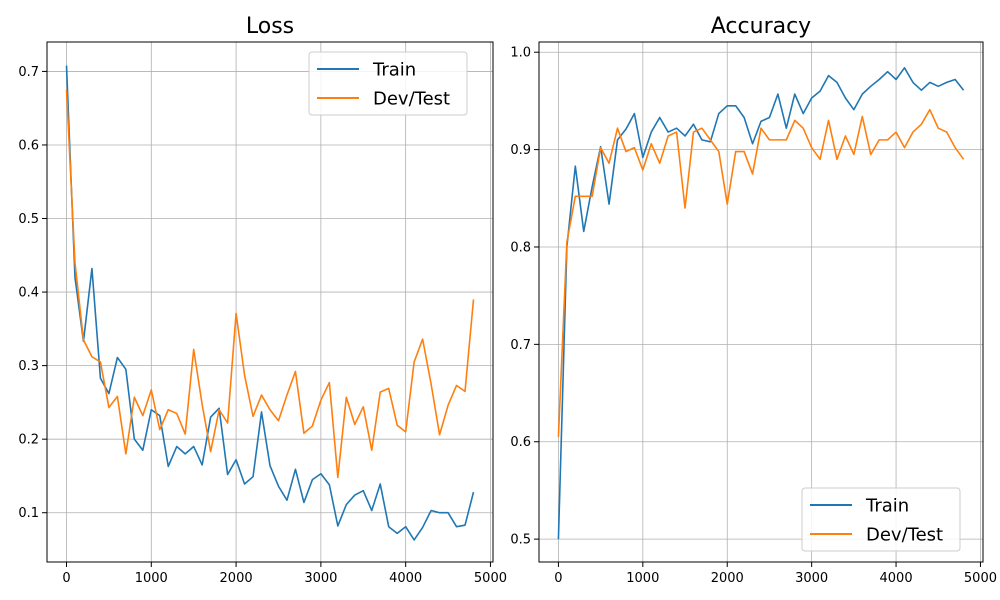 Image resolution: width=1000 pixels, height=600 pixels. I want to click on y-tick-label: 0.1, so click(28, 513).